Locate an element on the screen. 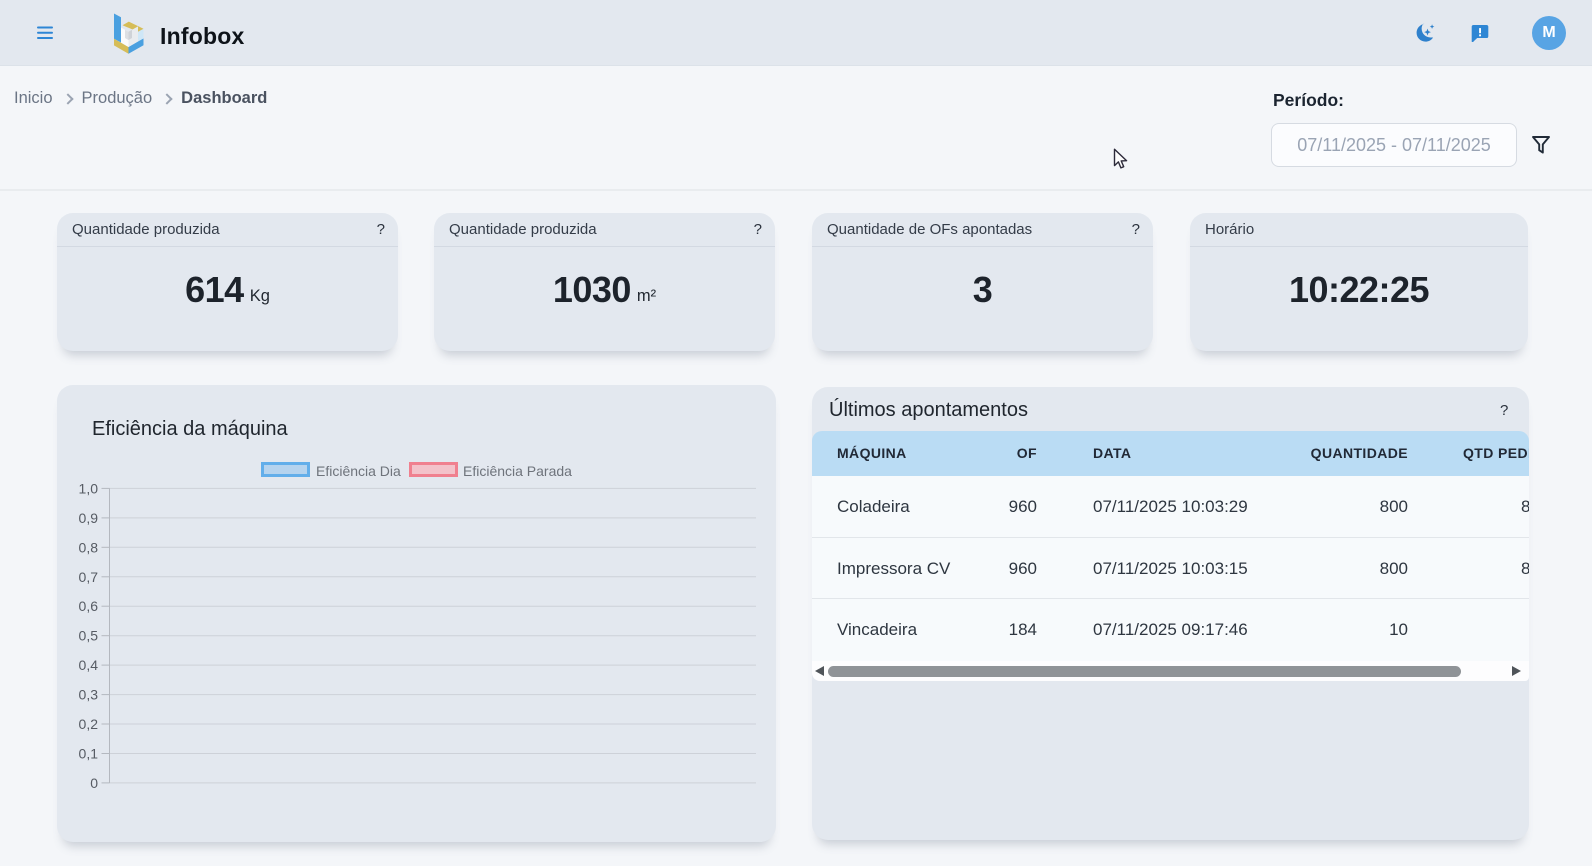 The image size is (1592, 866). svg-text: 0,1 is located at coordinates (89, 754).